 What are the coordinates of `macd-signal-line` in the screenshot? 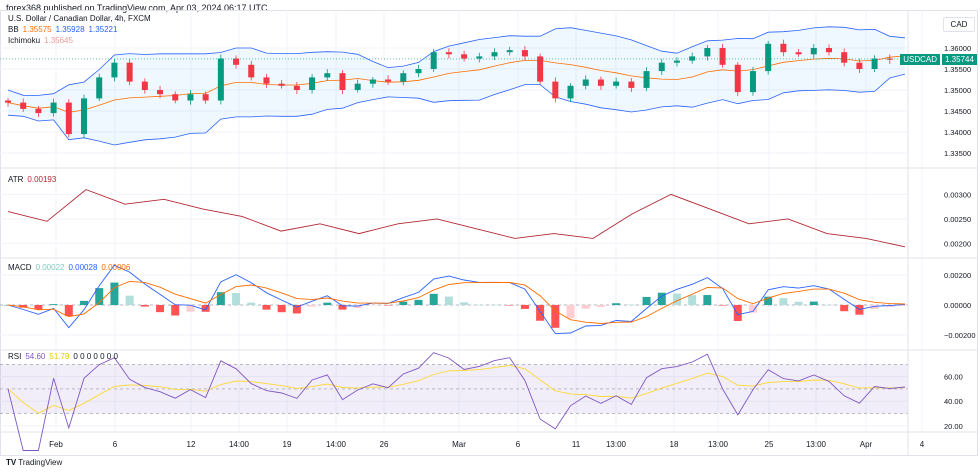 It's located at (456, 302).